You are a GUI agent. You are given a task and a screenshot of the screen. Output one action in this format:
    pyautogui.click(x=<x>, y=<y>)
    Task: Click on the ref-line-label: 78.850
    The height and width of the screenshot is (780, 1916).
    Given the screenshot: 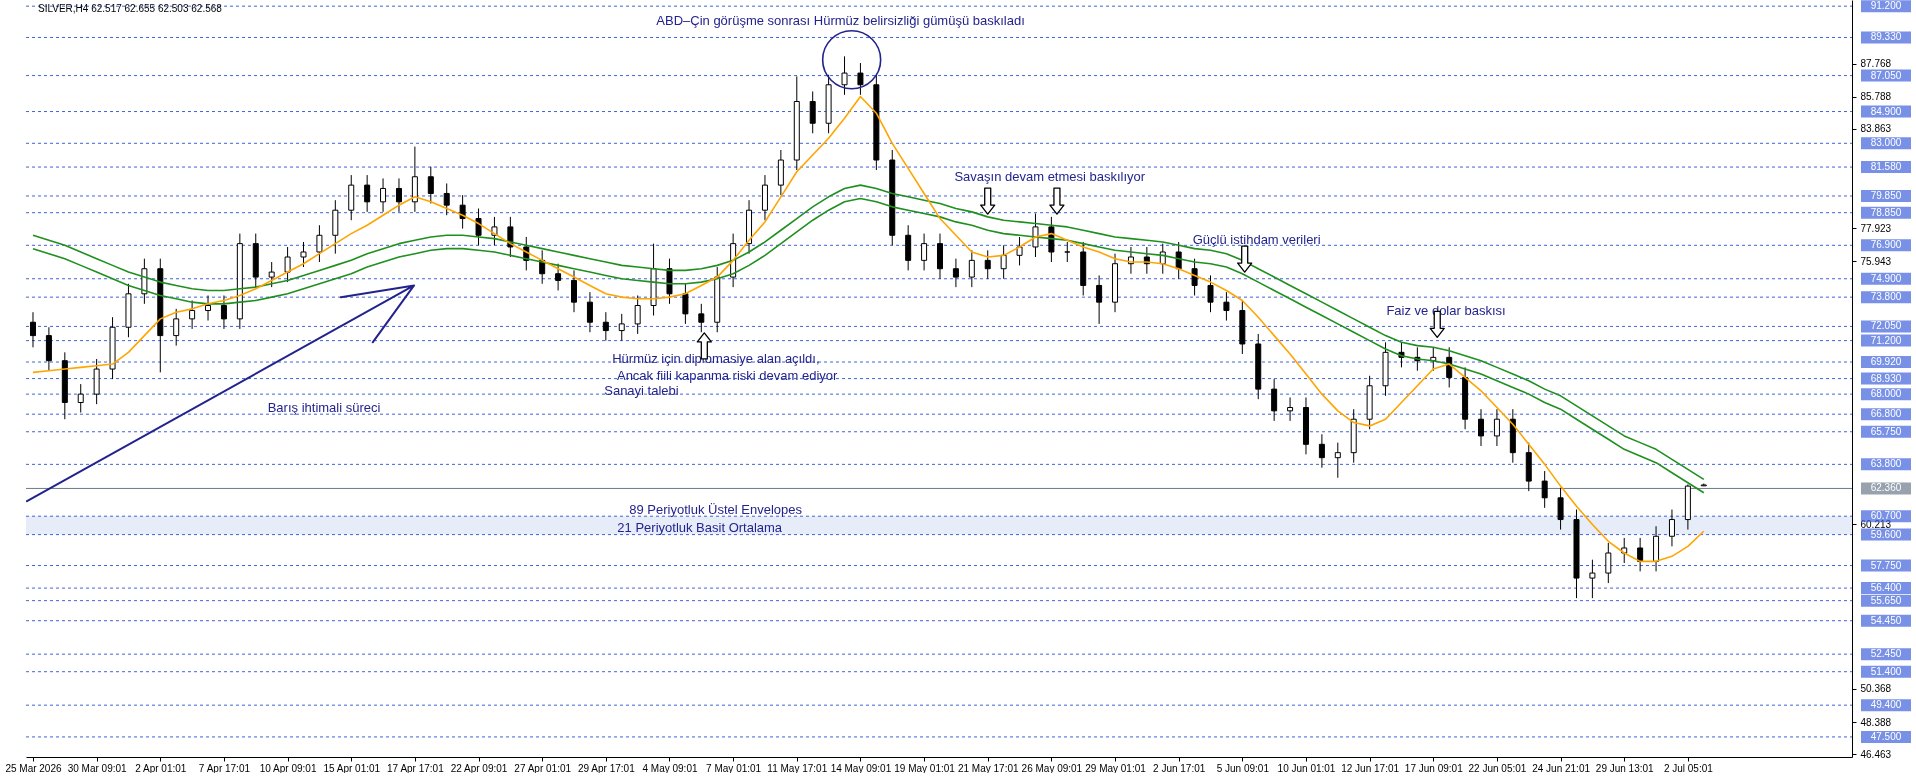 What is the action you would take?
    pyautogui.click(x=1886, y=212)
    